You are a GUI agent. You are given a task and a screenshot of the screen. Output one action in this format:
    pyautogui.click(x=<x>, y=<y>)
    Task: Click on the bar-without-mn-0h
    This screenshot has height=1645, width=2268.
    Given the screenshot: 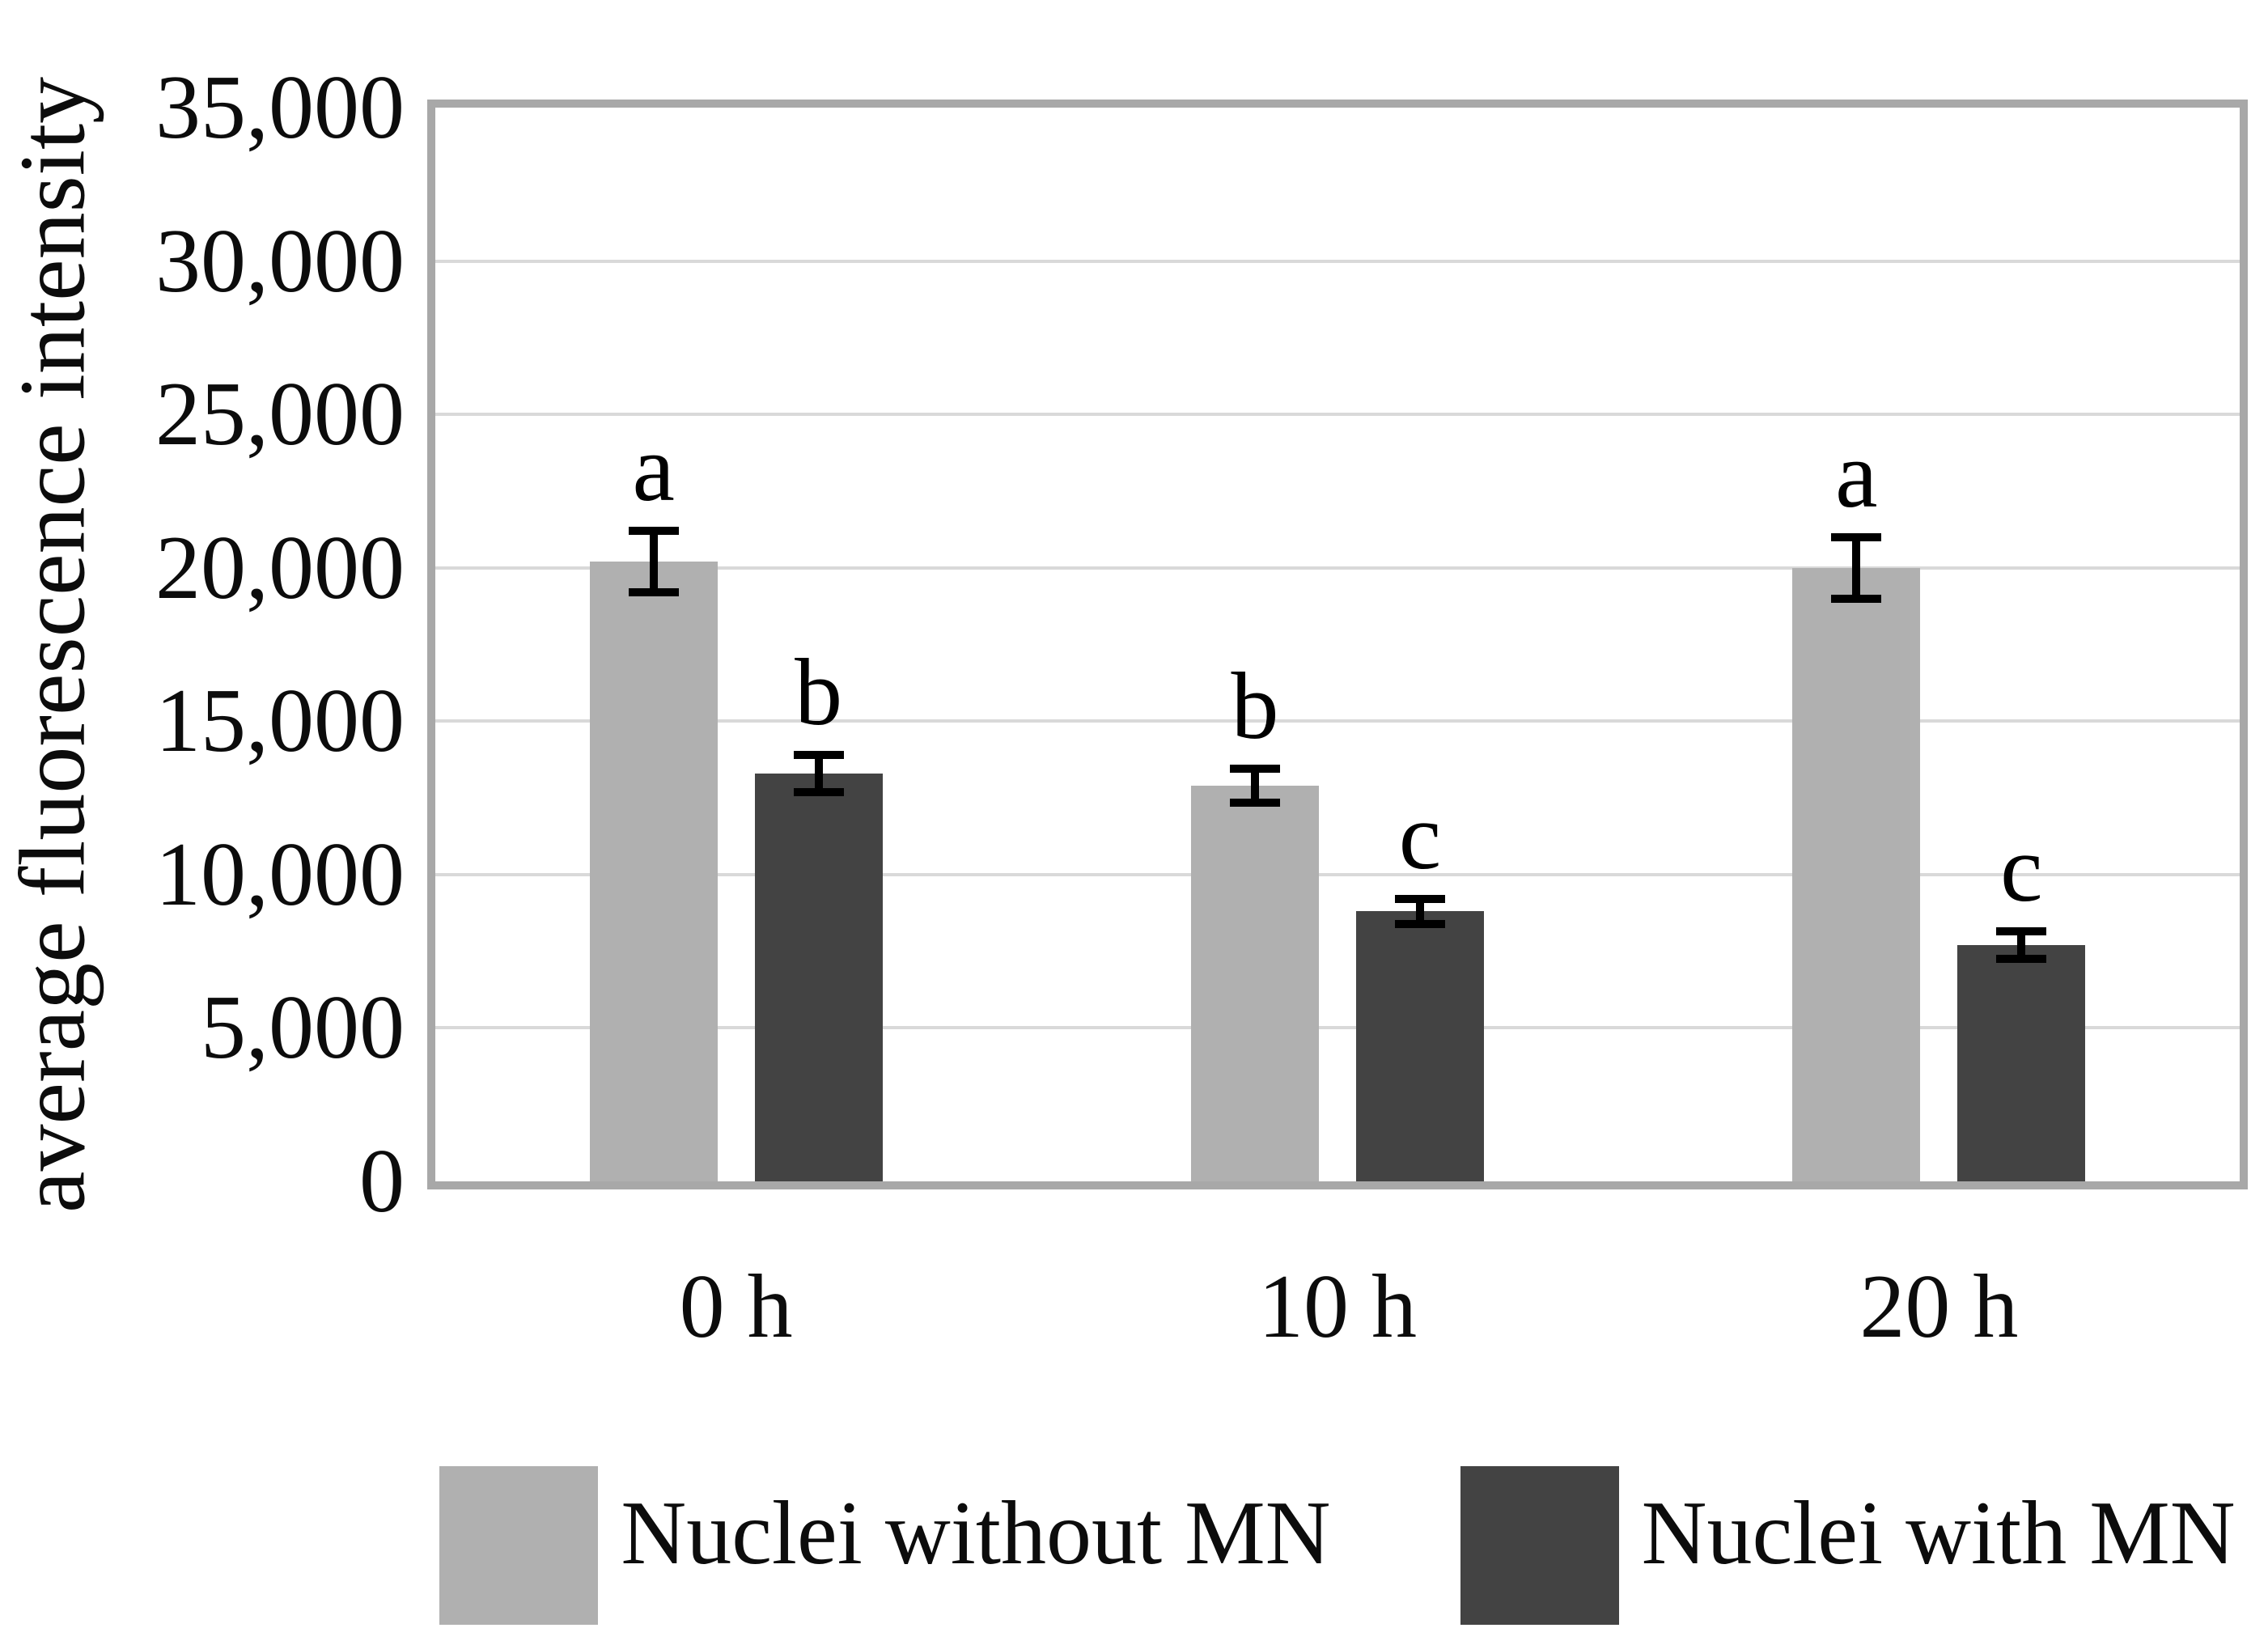 What is the action you would take?
    pyautogui.click(x=653, y=871)
    